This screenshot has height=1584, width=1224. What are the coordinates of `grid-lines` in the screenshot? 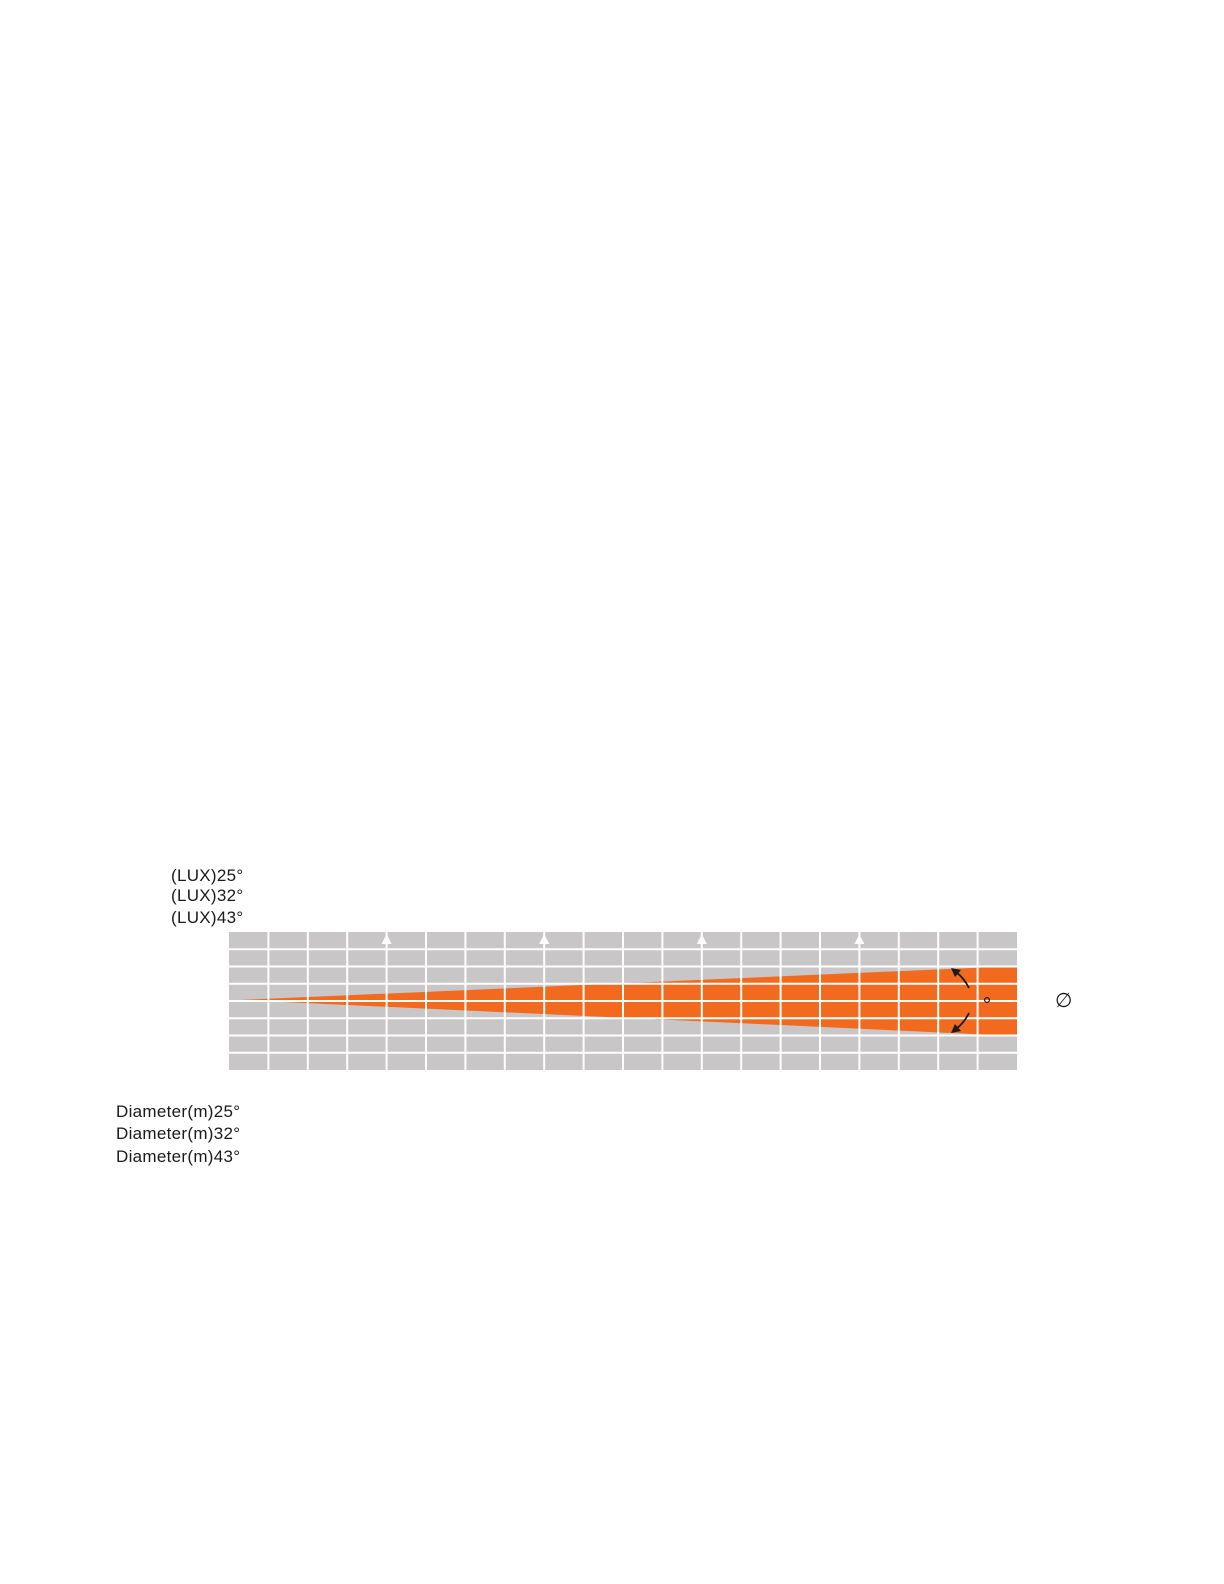 It's located at (623, 1001).